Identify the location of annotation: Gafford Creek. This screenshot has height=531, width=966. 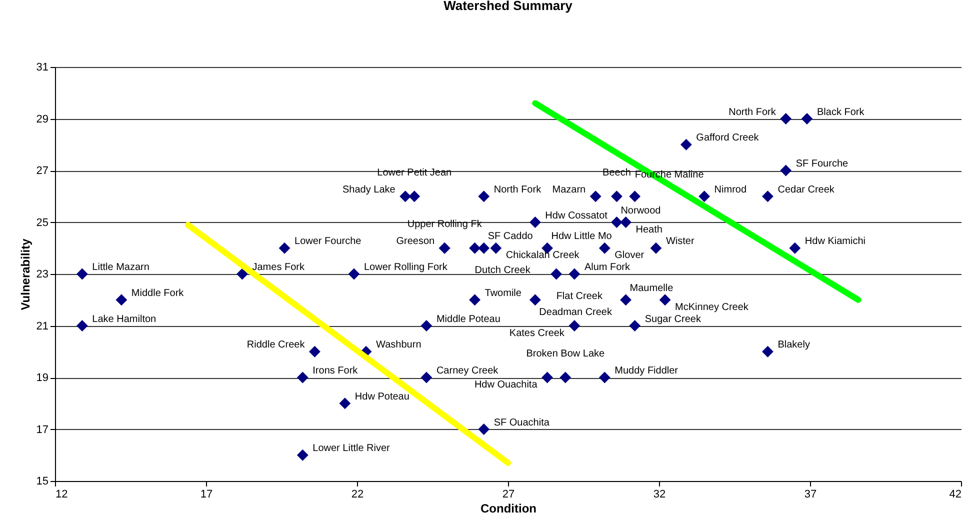
(728, 138).